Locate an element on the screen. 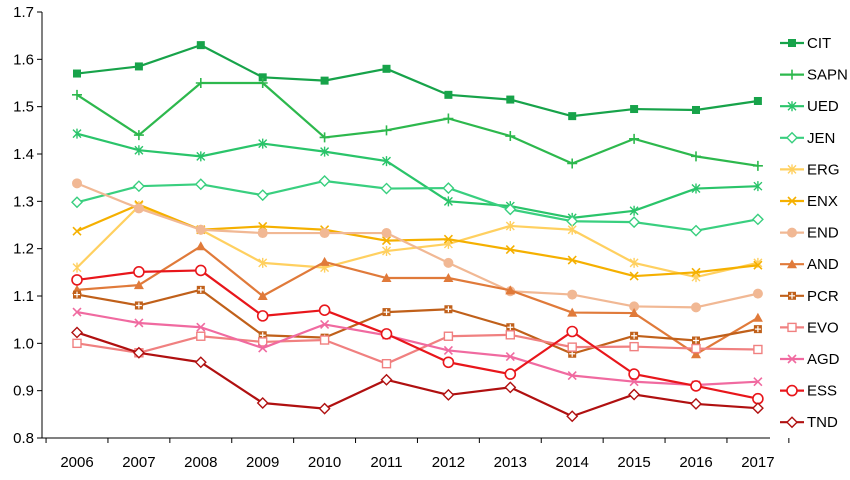 Image resolution: width=850 pixels, height=480 pixels. legend-marker-and is located at coordinates (792, 264).